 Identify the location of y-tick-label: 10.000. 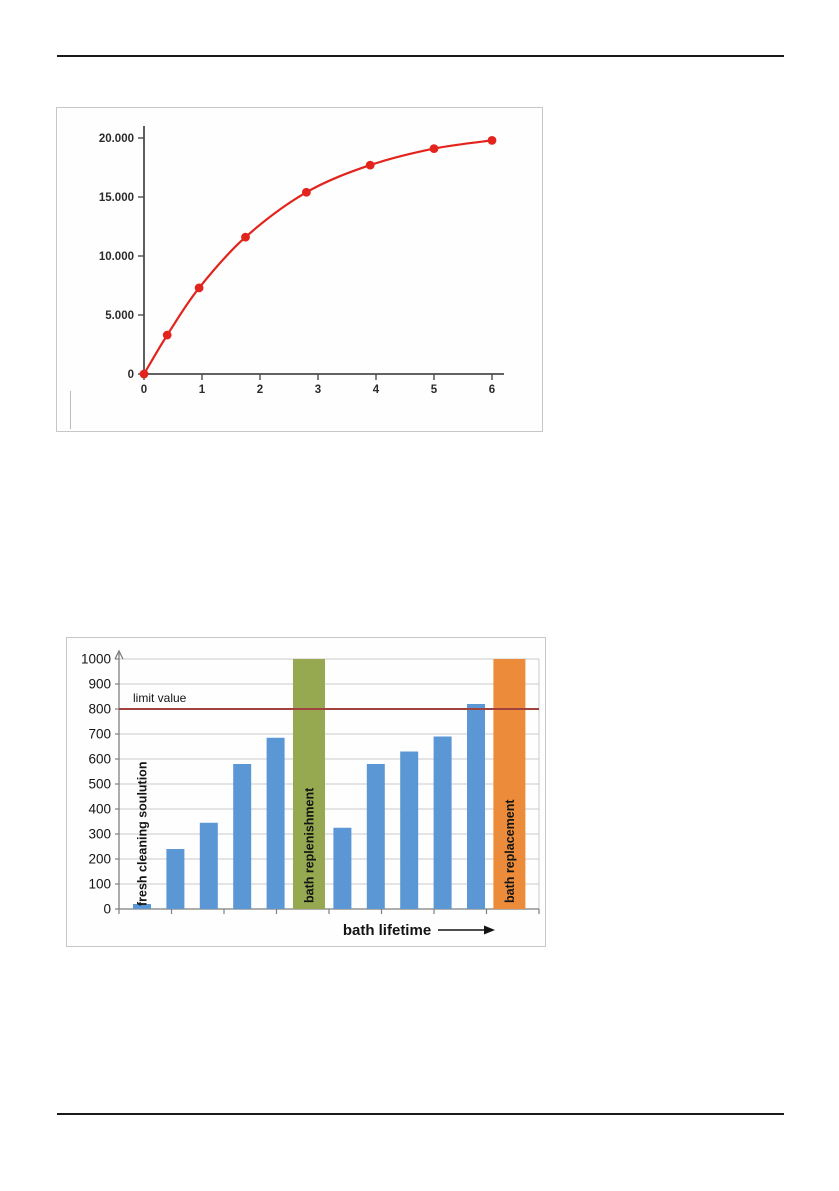
(116, 257).